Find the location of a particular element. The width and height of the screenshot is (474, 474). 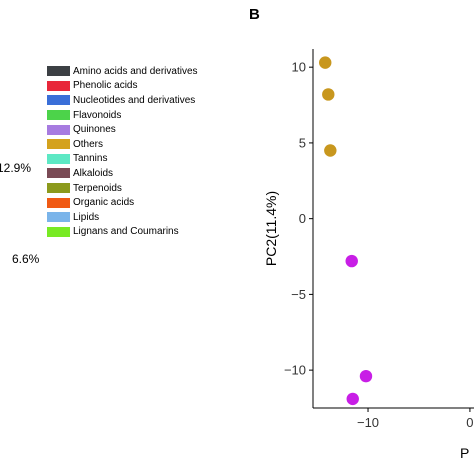

x-tick-label: −10 is located at coordinates (368, 422).